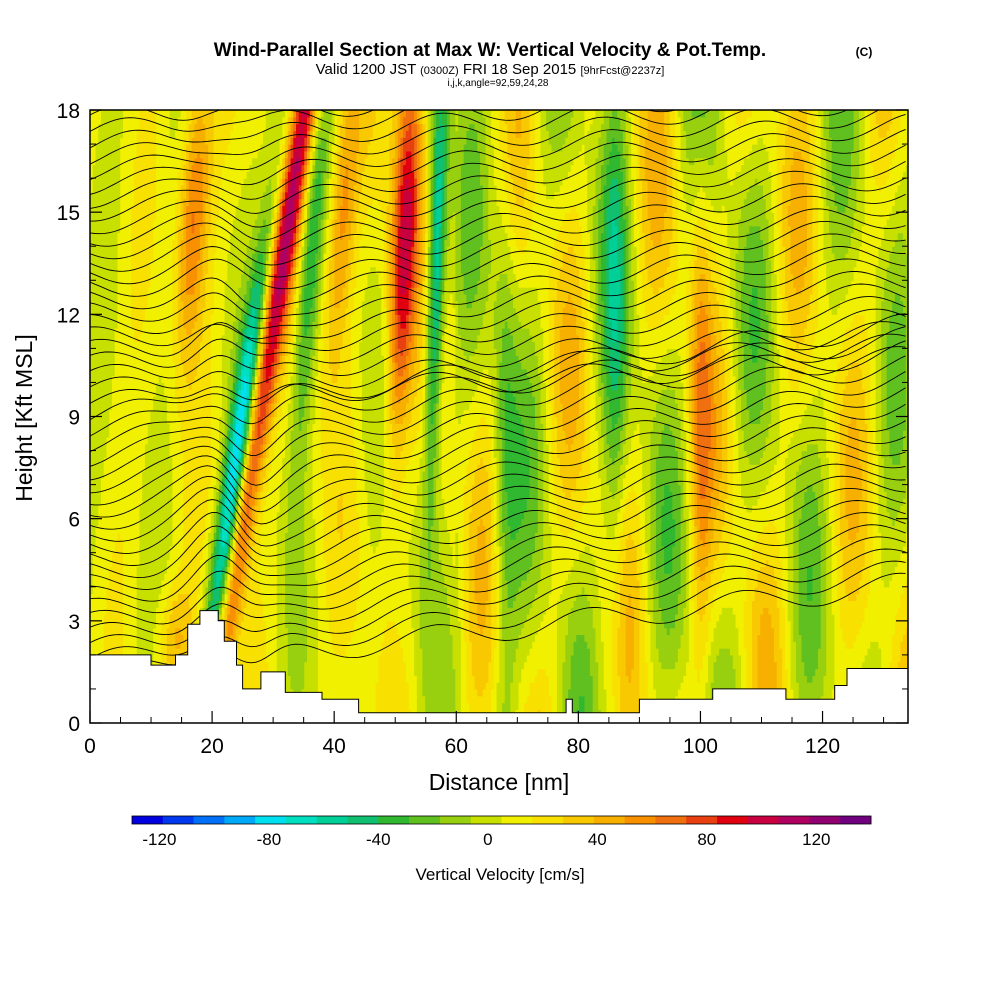 This screenshot has width=1000, height=1000. I want to click on colorbar-frame, so click(501, 820).